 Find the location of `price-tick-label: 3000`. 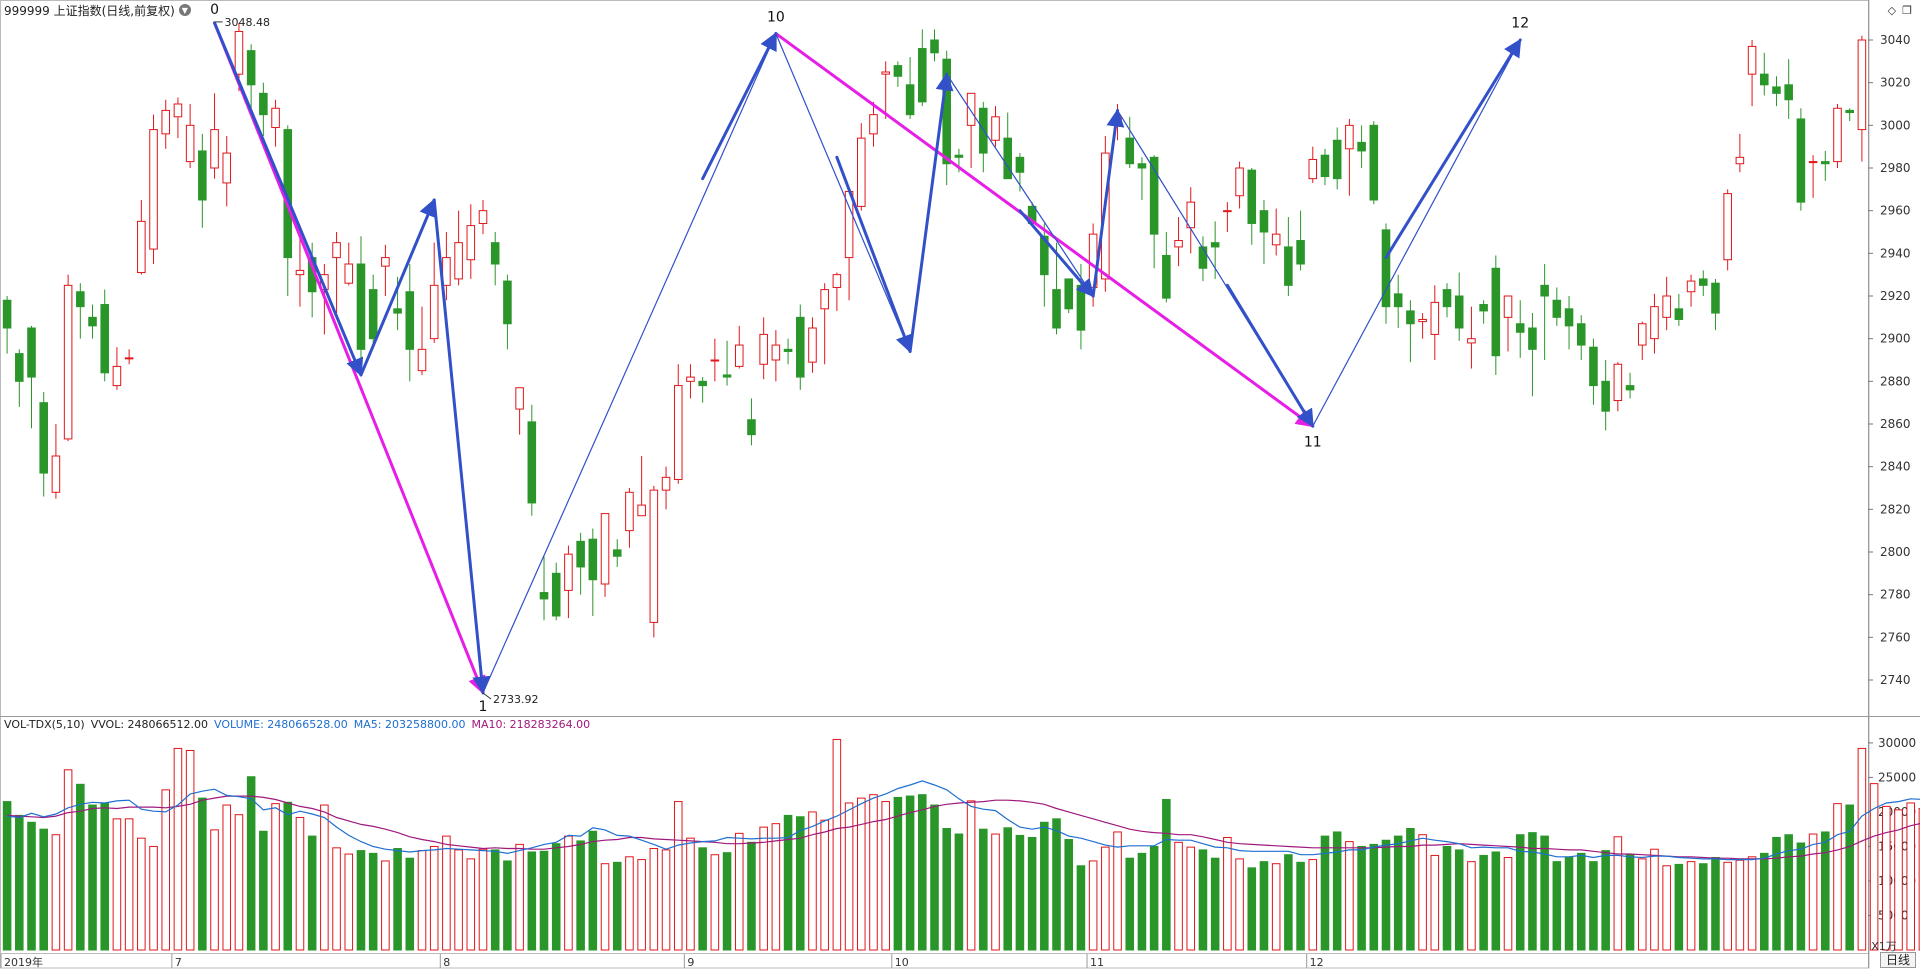

price-tick-label: 3000 is located at coordinates (1895, 125).